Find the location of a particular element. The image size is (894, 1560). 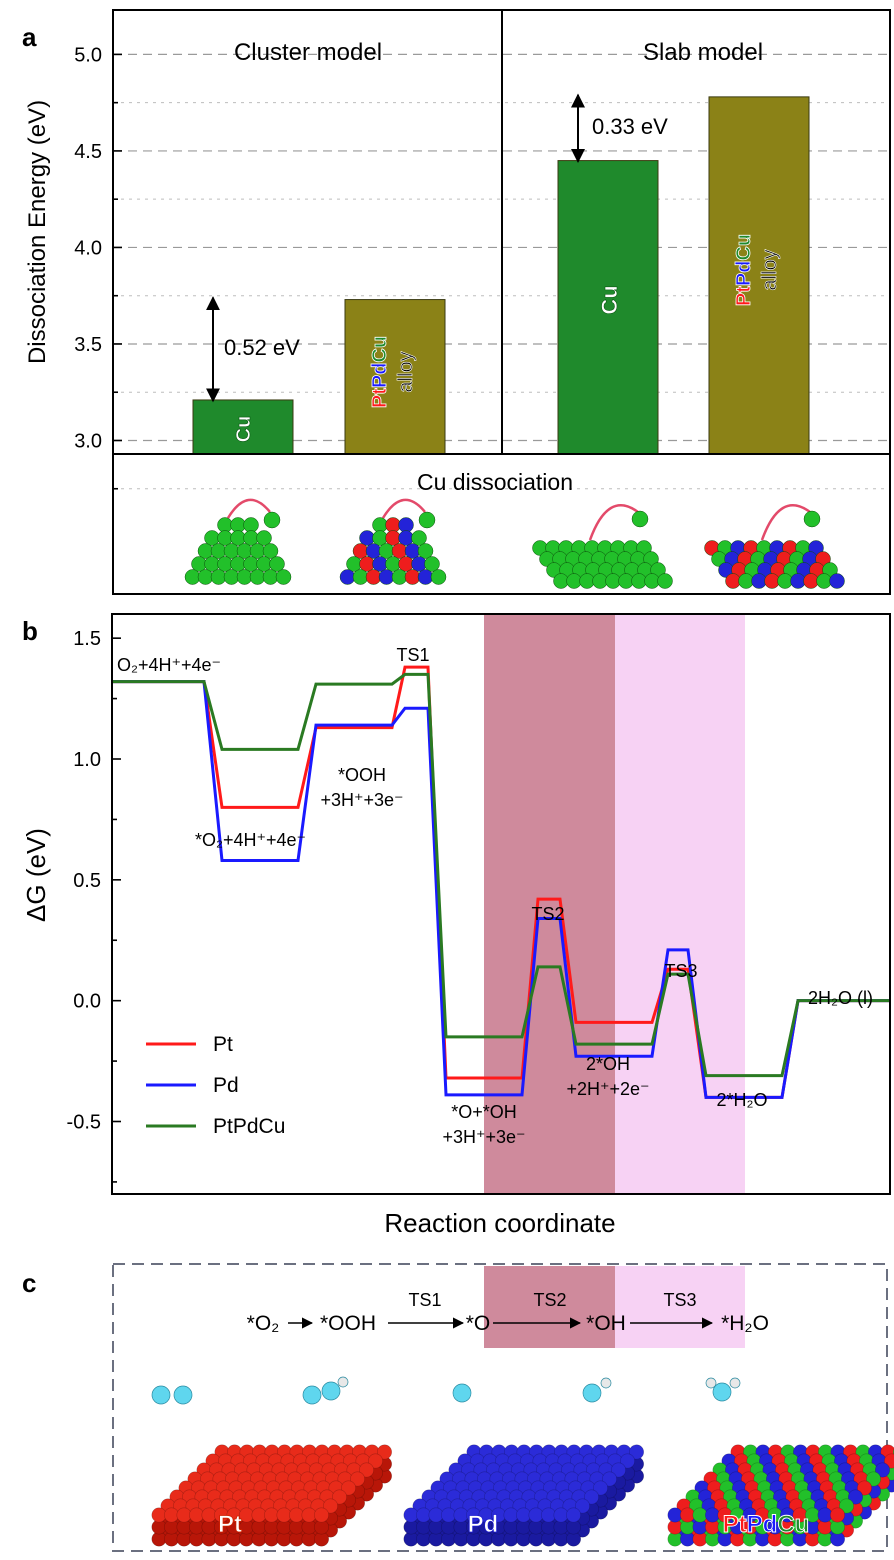

panel-b-legend: Pt Pd PtPdCu is located at coordinates (215, 1085).